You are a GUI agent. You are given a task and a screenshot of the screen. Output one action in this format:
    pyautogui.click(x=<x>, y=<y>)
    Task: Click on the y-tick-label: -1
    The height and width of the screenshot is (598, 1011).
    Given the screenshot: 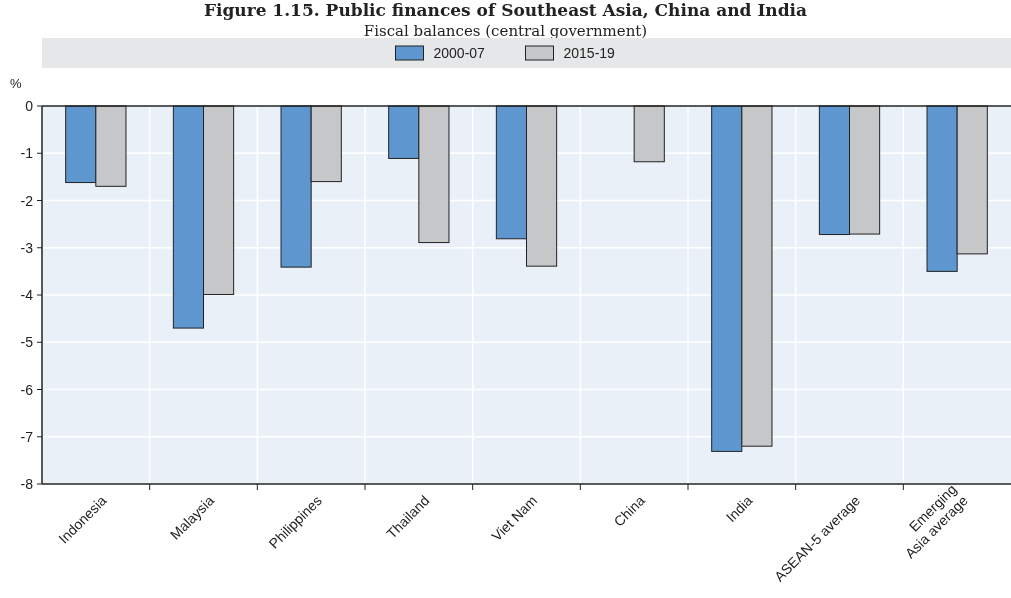 What is the action you would take?
    pyautogui.click(x=27, y=153)
    